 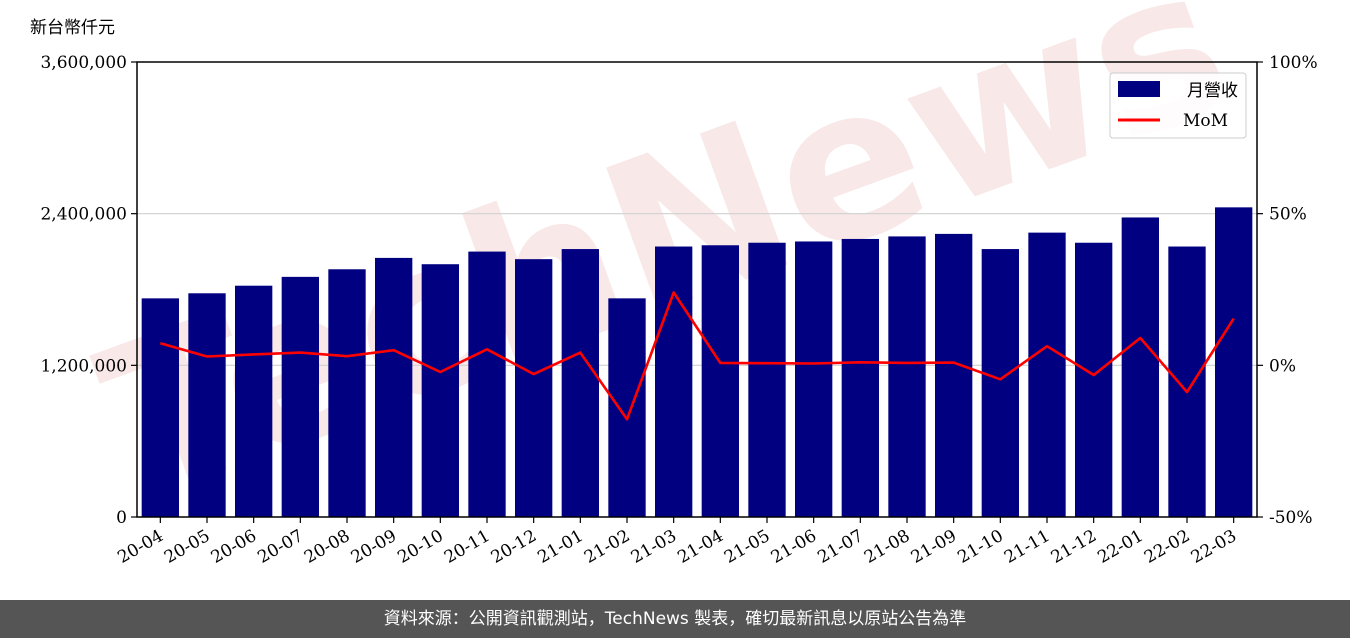 I want to click on source-footer: 資料來源：公開資訊觀測站，TechNews 製表，確切最新訊息以原站公告為準, so click(x=675, y=619).